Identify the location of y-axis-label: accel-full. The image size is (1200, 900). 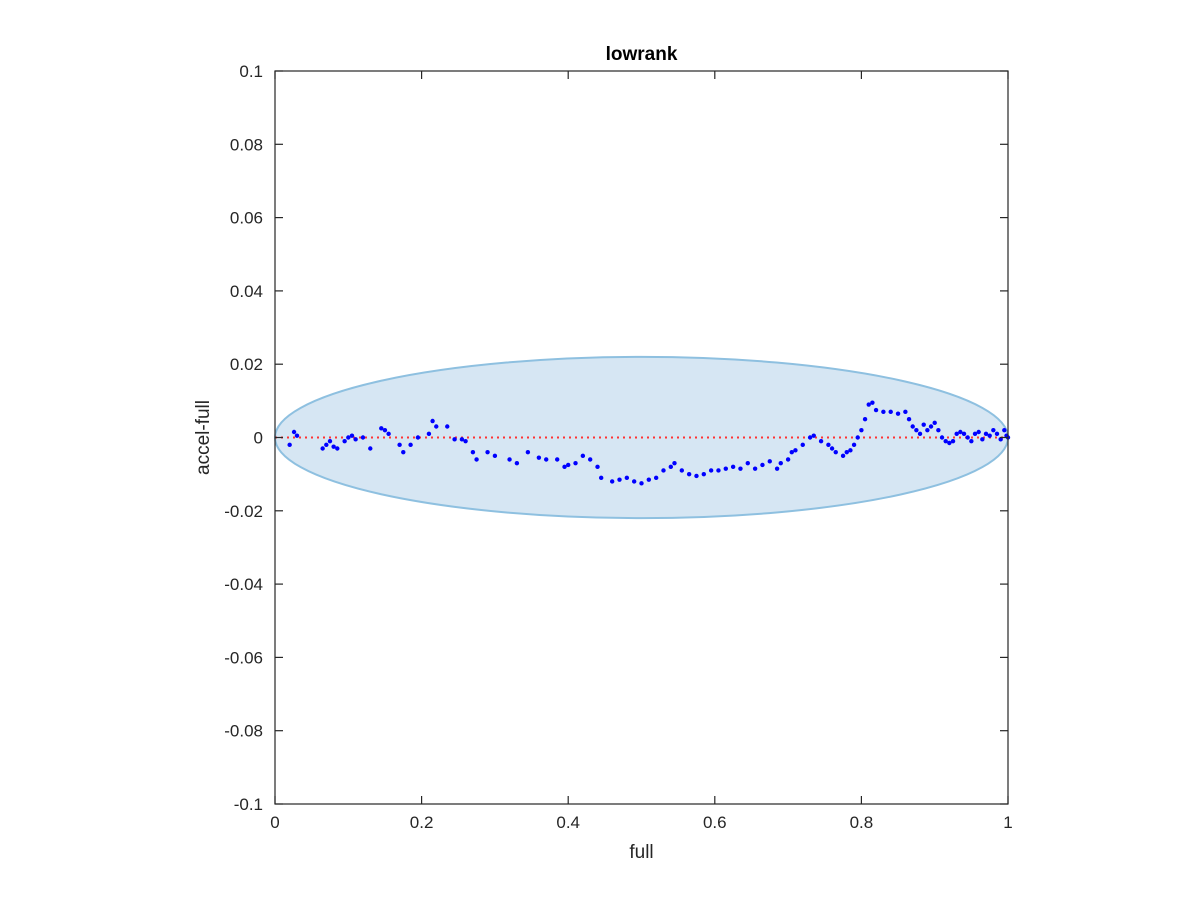
(203, 437).